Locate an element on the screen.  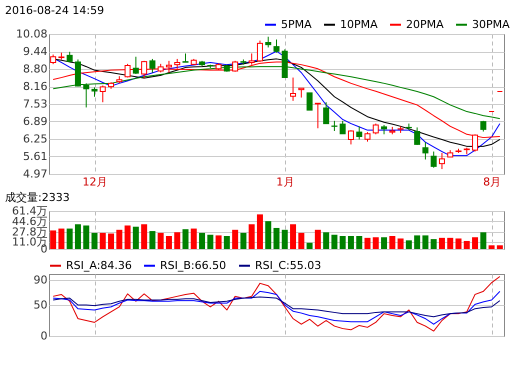
y-tick-label: 8.16 is located at coordinates (35, 87).